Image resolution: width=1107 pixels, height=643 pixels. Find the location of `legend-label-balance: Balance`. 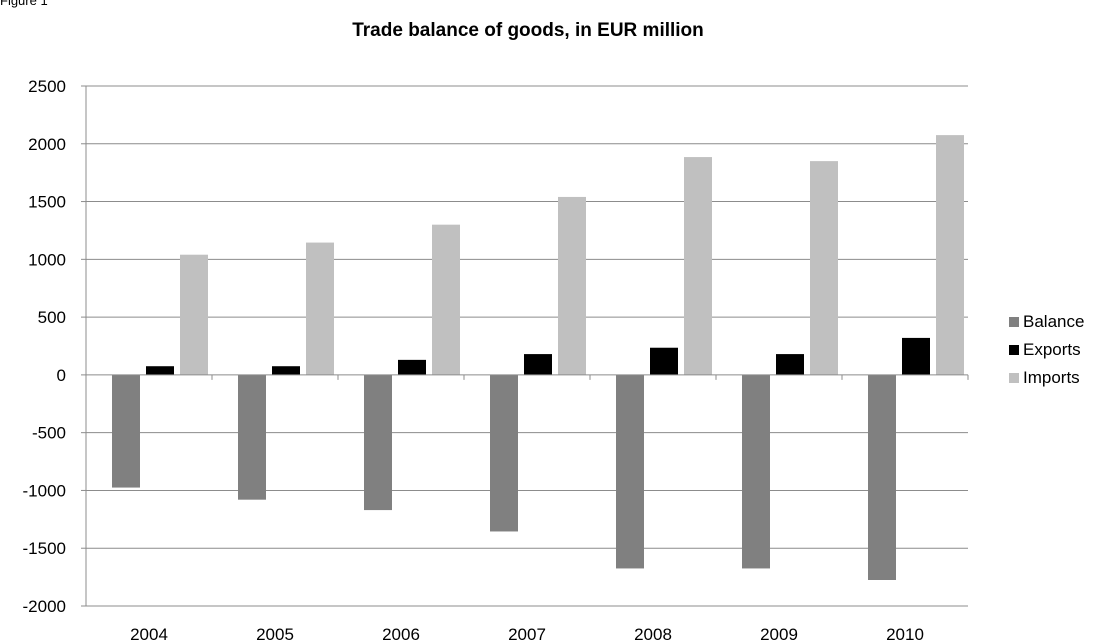

legend-label-balance: Balance is located at coordinates (1054, 321).